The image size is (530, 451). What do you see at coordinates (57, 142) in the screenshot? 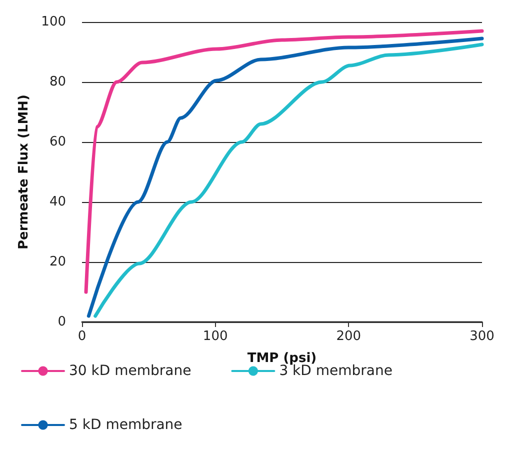
I see `y-tick-label: 60` at bounding box center [57, 142].